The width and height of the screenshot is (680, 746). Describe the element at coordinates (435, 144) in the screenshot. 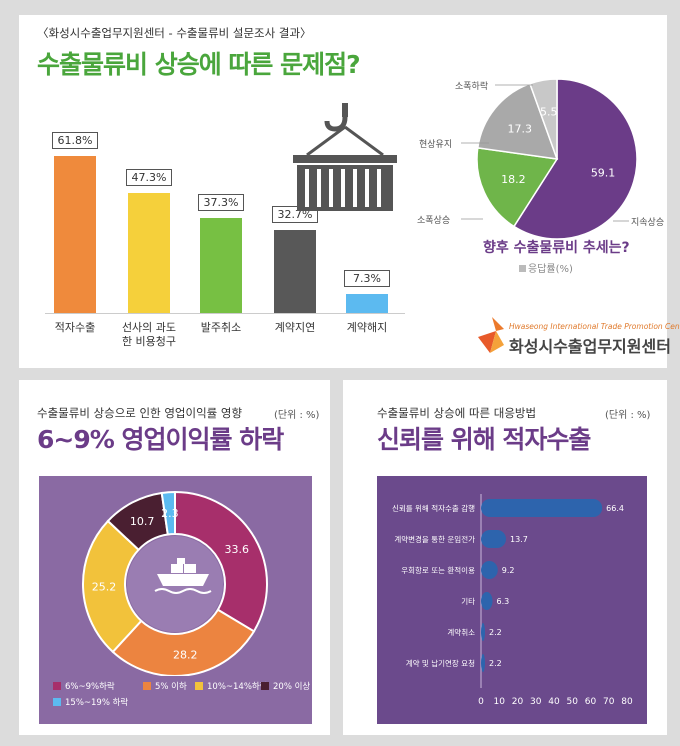

I see `pie-category-label: 현상유지` at that location.